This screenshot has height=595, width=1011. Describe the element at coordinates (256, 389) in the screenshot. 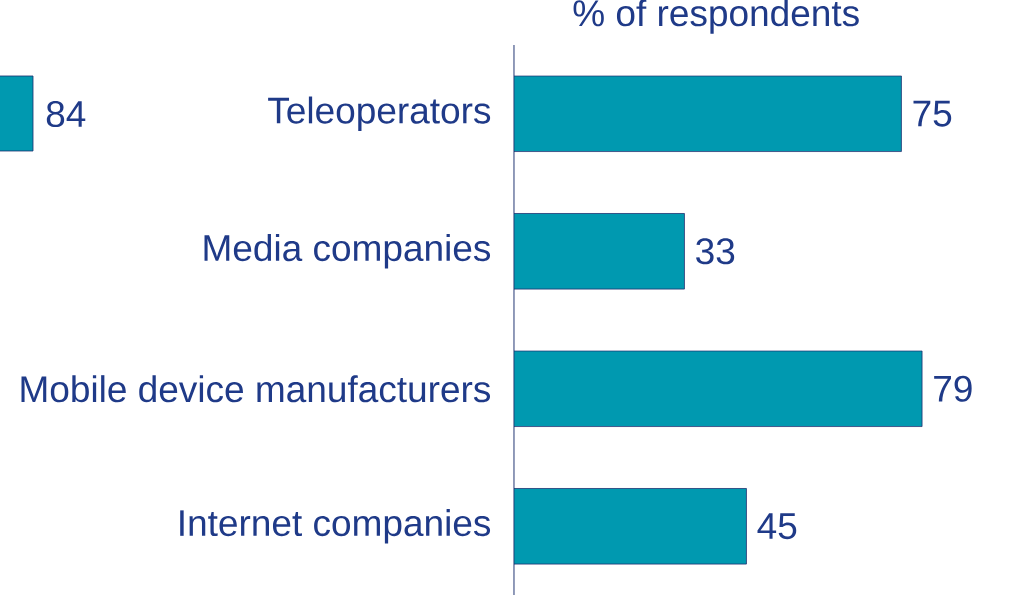

I see `y-tick-label: Mobile device manufacturers` at that location.